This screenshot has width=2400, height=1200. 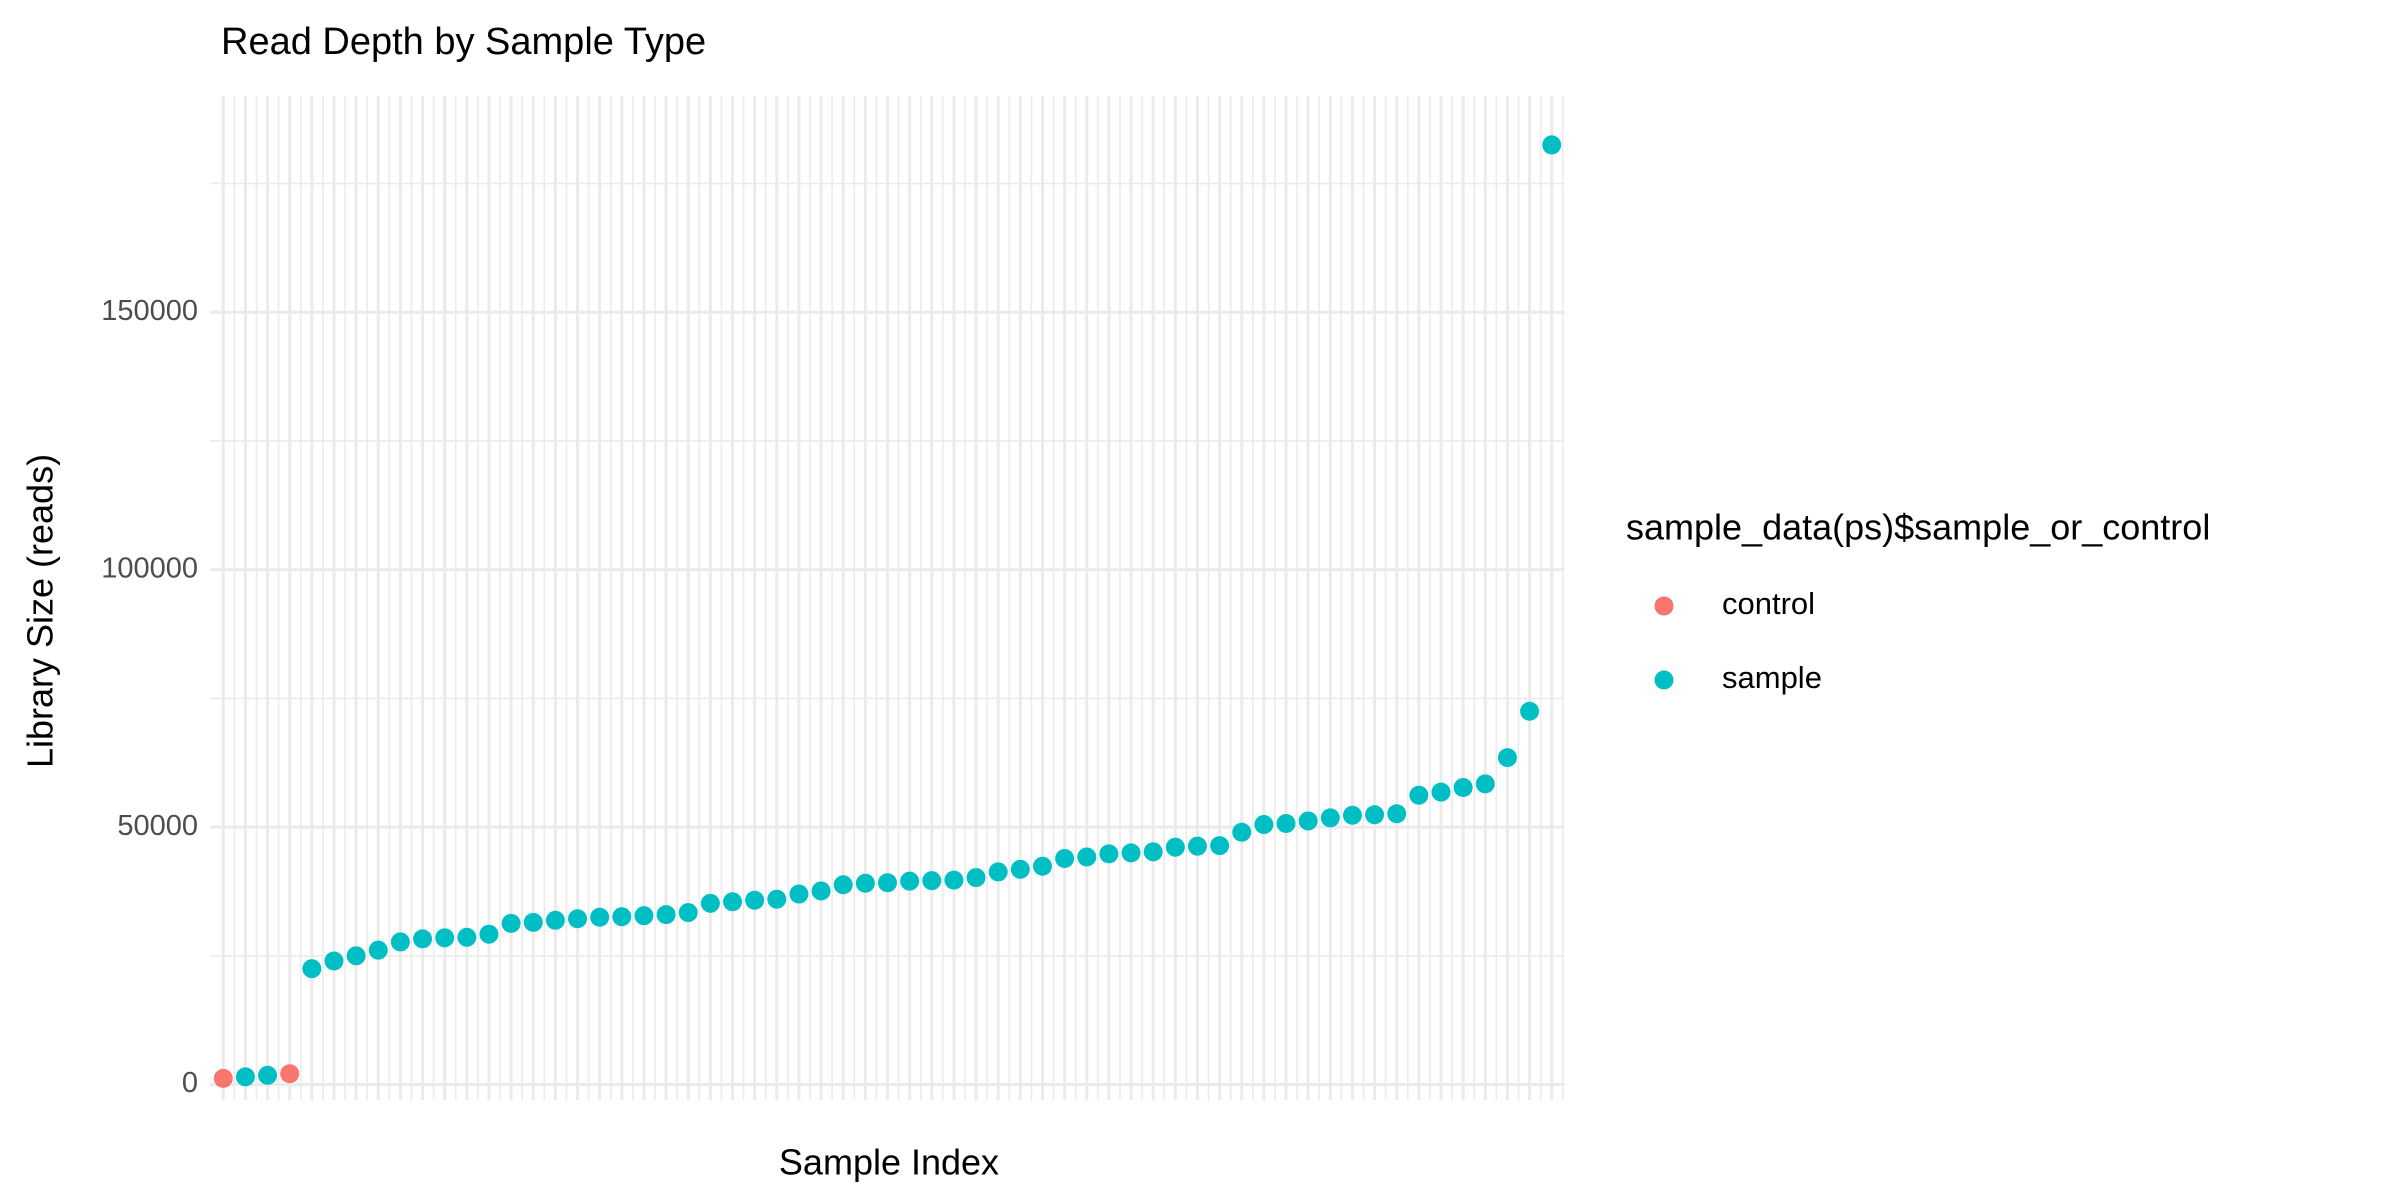 I want to click on legend-label: control, so click(x=1768, y=603).